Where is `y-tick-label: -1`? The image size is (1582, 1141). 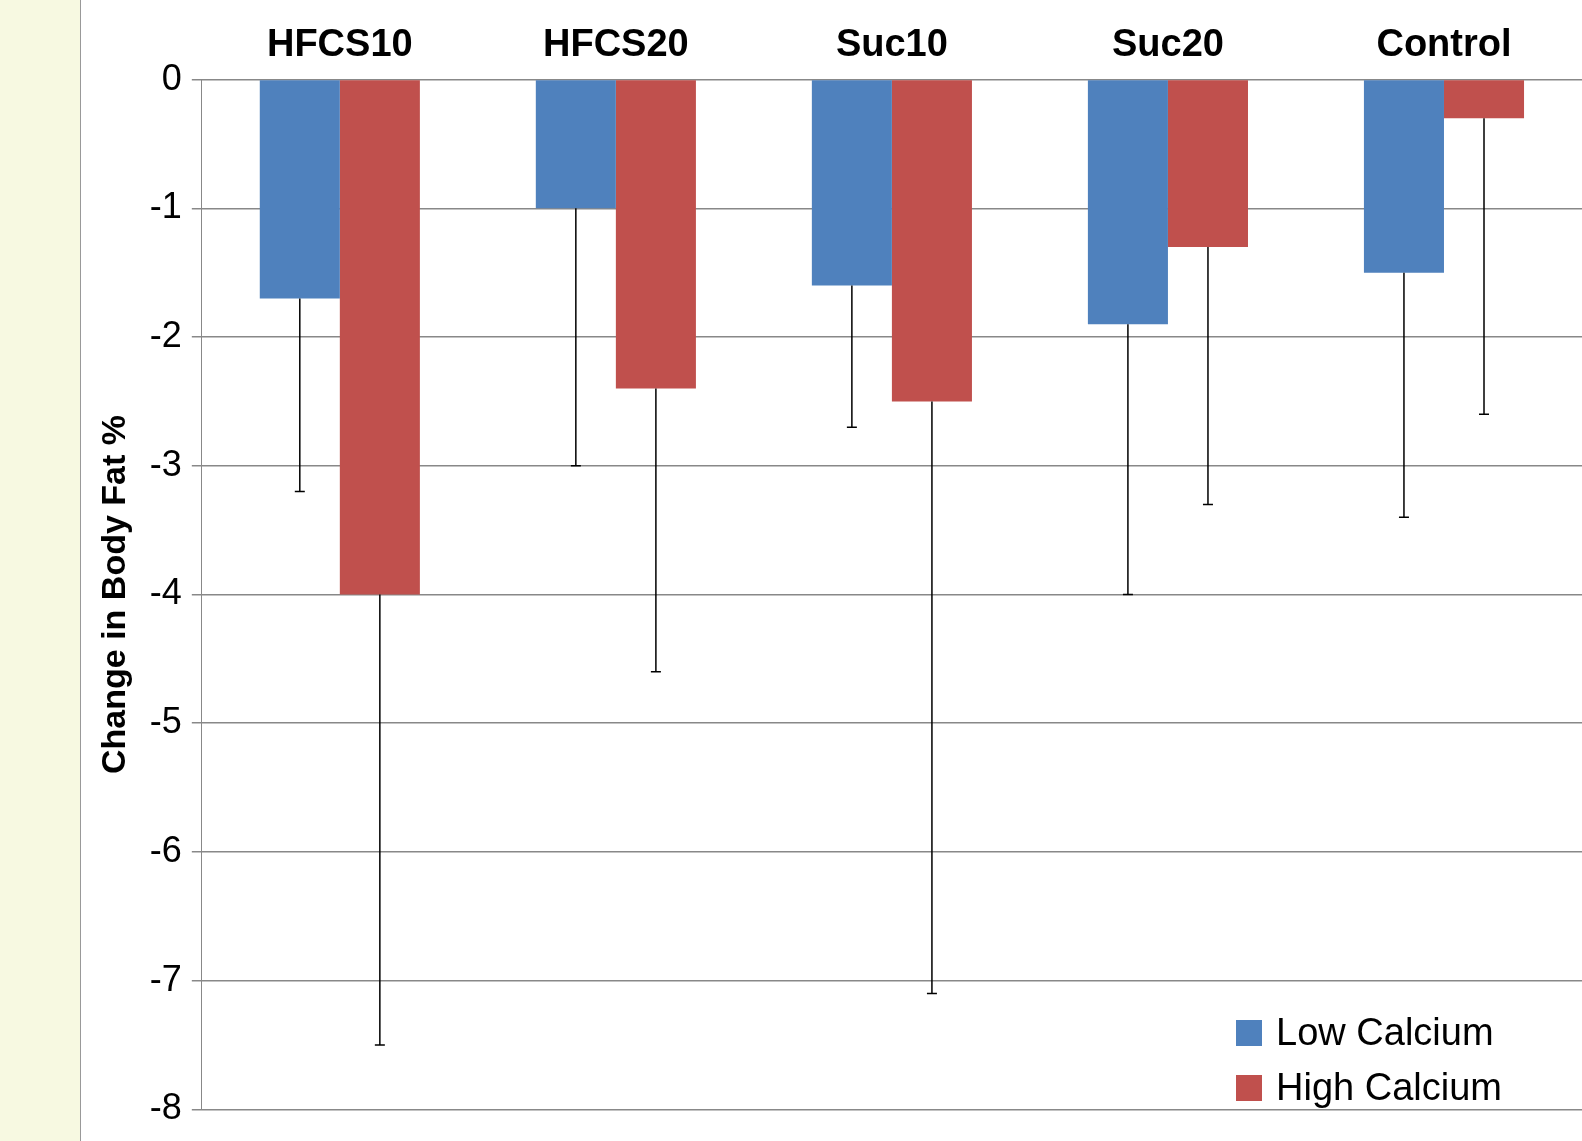 y-tick-label: -1 is located at coordinates (165, 206).